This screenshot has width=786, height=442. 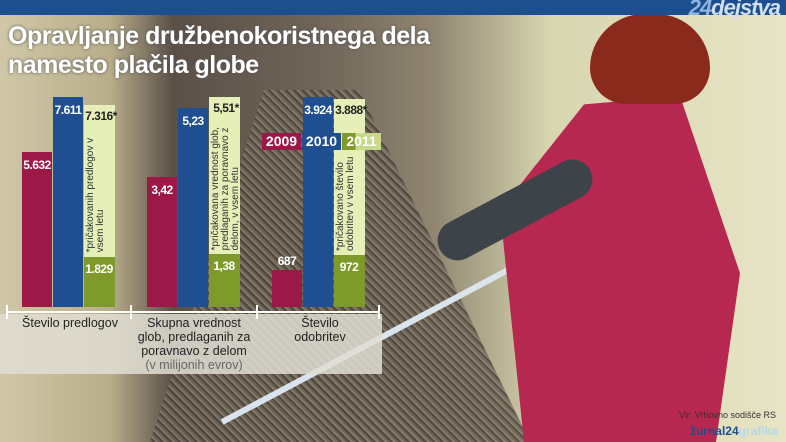 What do you see at coordinates (349, 266) in the screenshot?
I see `data-label-2011: 972` at bounding box center [349, 266].